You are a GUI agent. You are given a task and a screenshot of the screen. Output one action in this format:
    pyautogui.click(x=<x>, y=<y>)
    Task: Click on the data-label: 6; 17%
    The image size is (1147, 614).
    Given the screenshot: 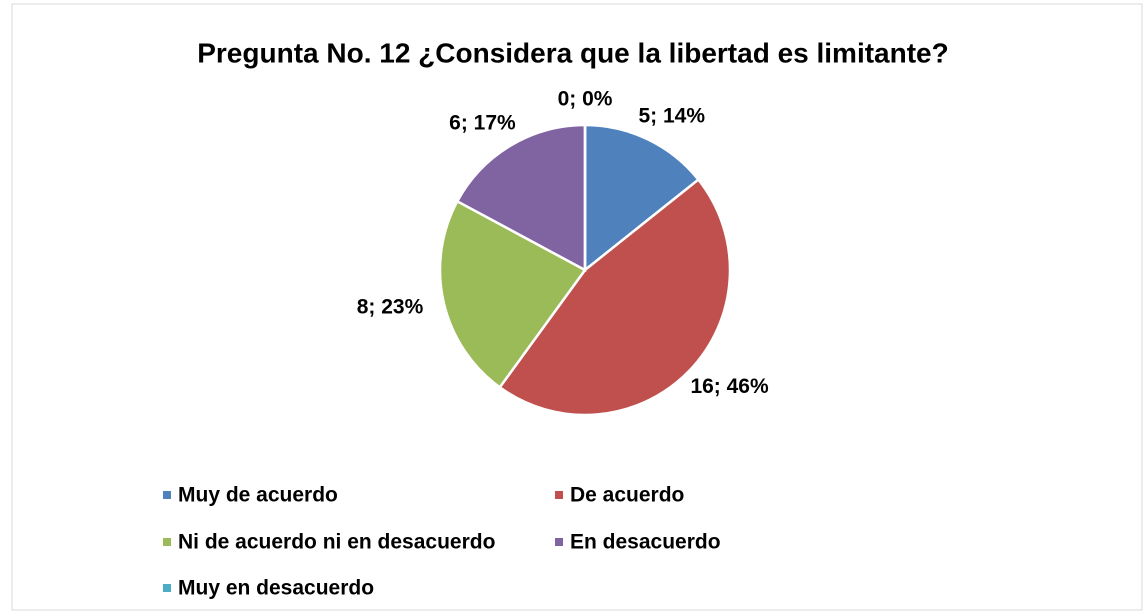 What is the action you would take?
    pyautogui.click(x=482, y=123)
    